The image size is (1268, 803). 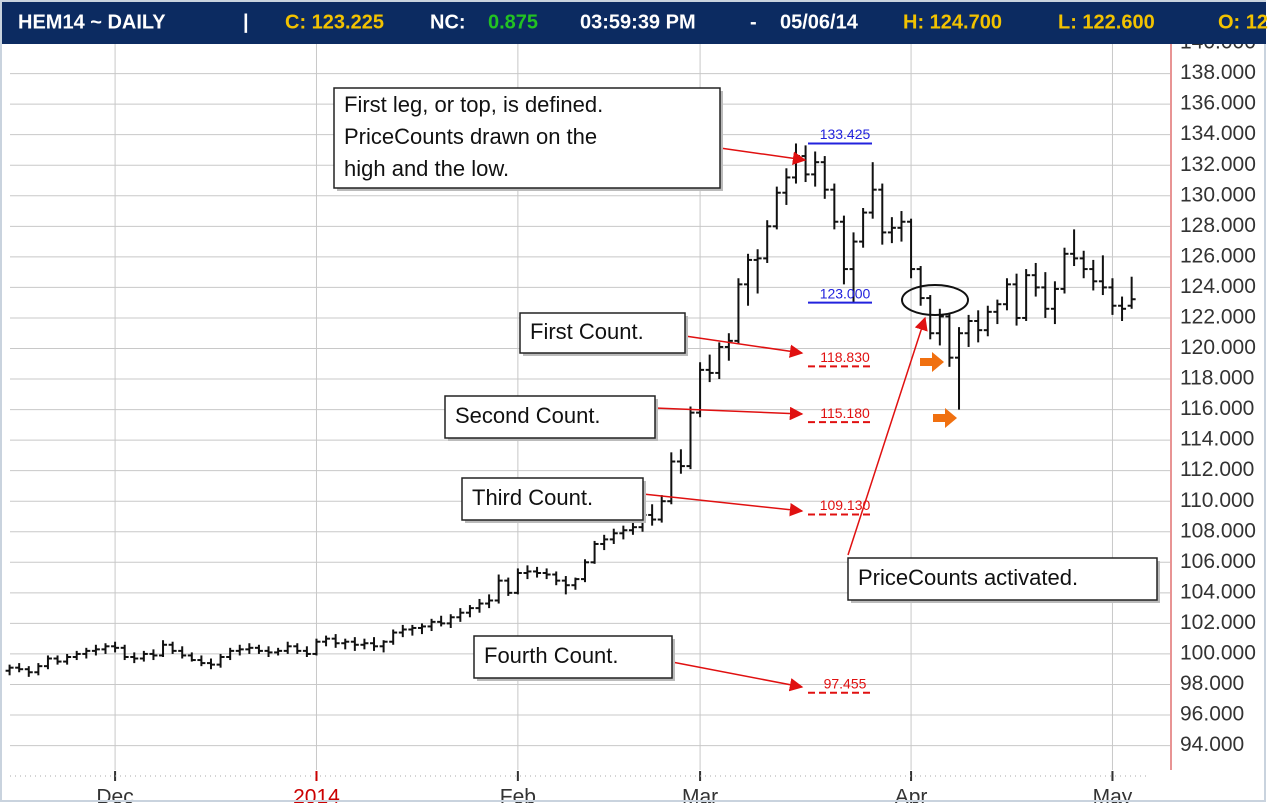 I want to click on price-count-label: 118.830, so click(x=845, y=357).